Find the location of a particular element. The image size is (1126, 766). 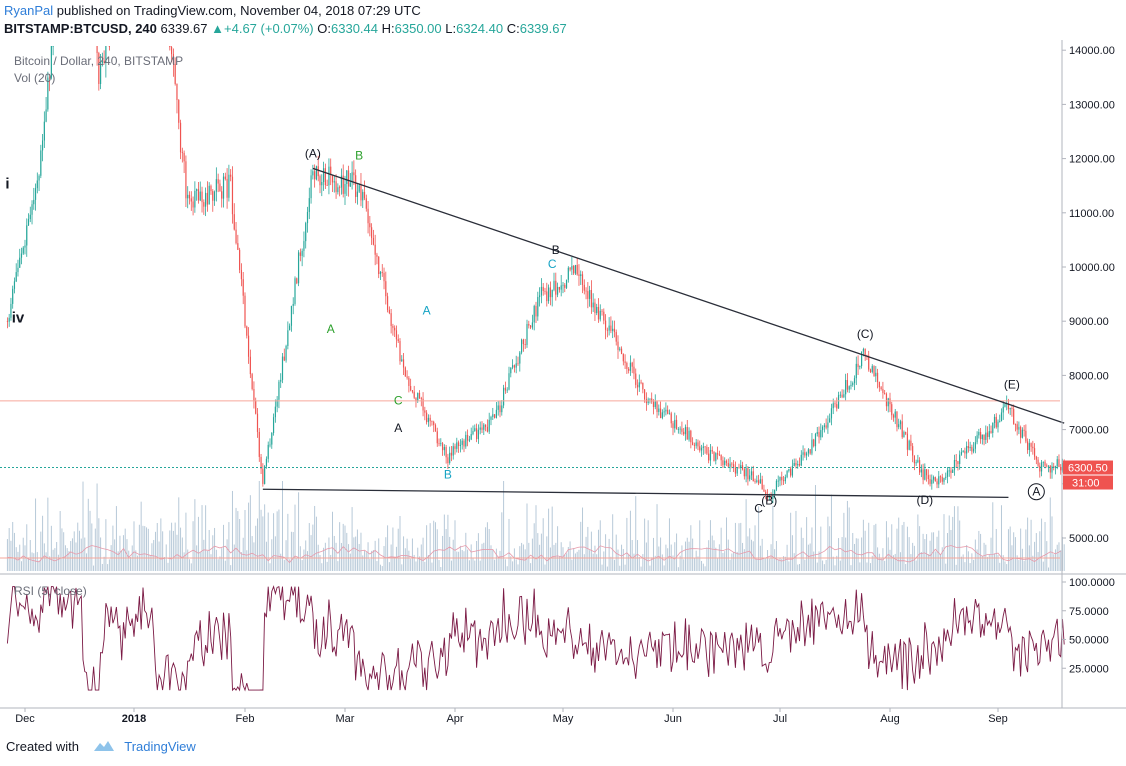

price-tick-label: 5000.00 is located at coordinates (1089, 539).